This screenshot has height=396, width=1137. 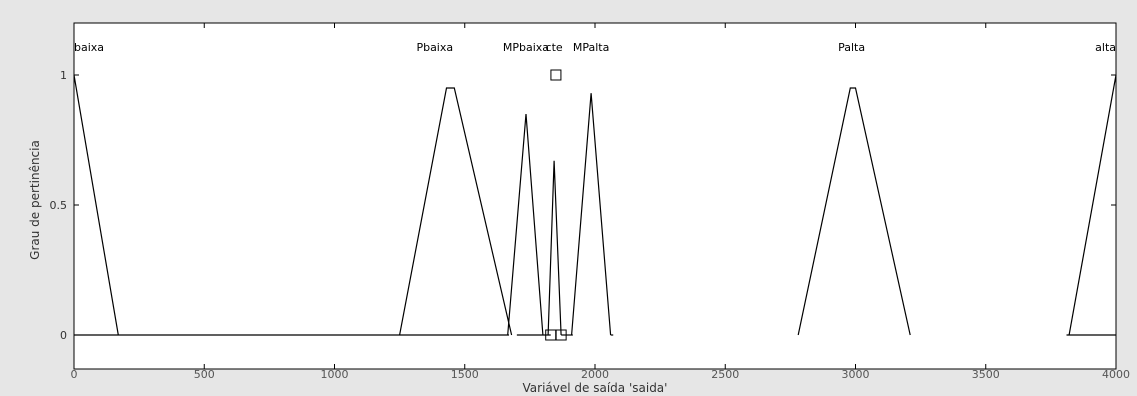 I want to click on curve-label-MPbaixa: MPbaixa, so click(x=526, y=47).